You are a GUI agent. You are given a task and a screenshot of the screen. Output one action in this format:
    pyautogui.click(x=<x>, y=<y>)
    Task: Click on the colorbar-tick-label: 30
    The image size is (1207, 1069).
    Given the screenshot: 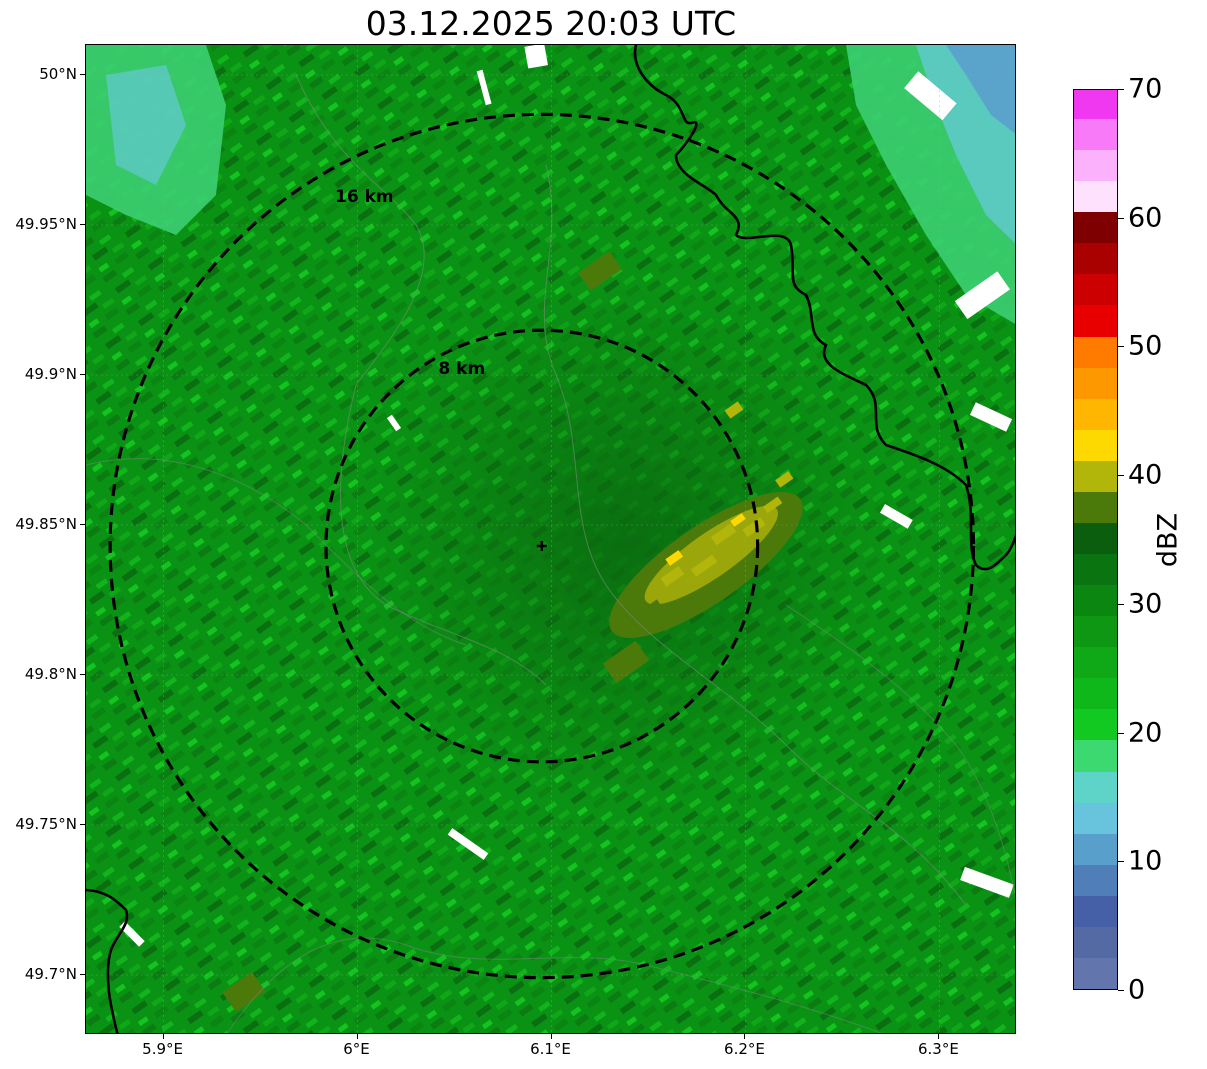 What is the action you would take?
    pyautogui.click(x=1145, y=604)
    